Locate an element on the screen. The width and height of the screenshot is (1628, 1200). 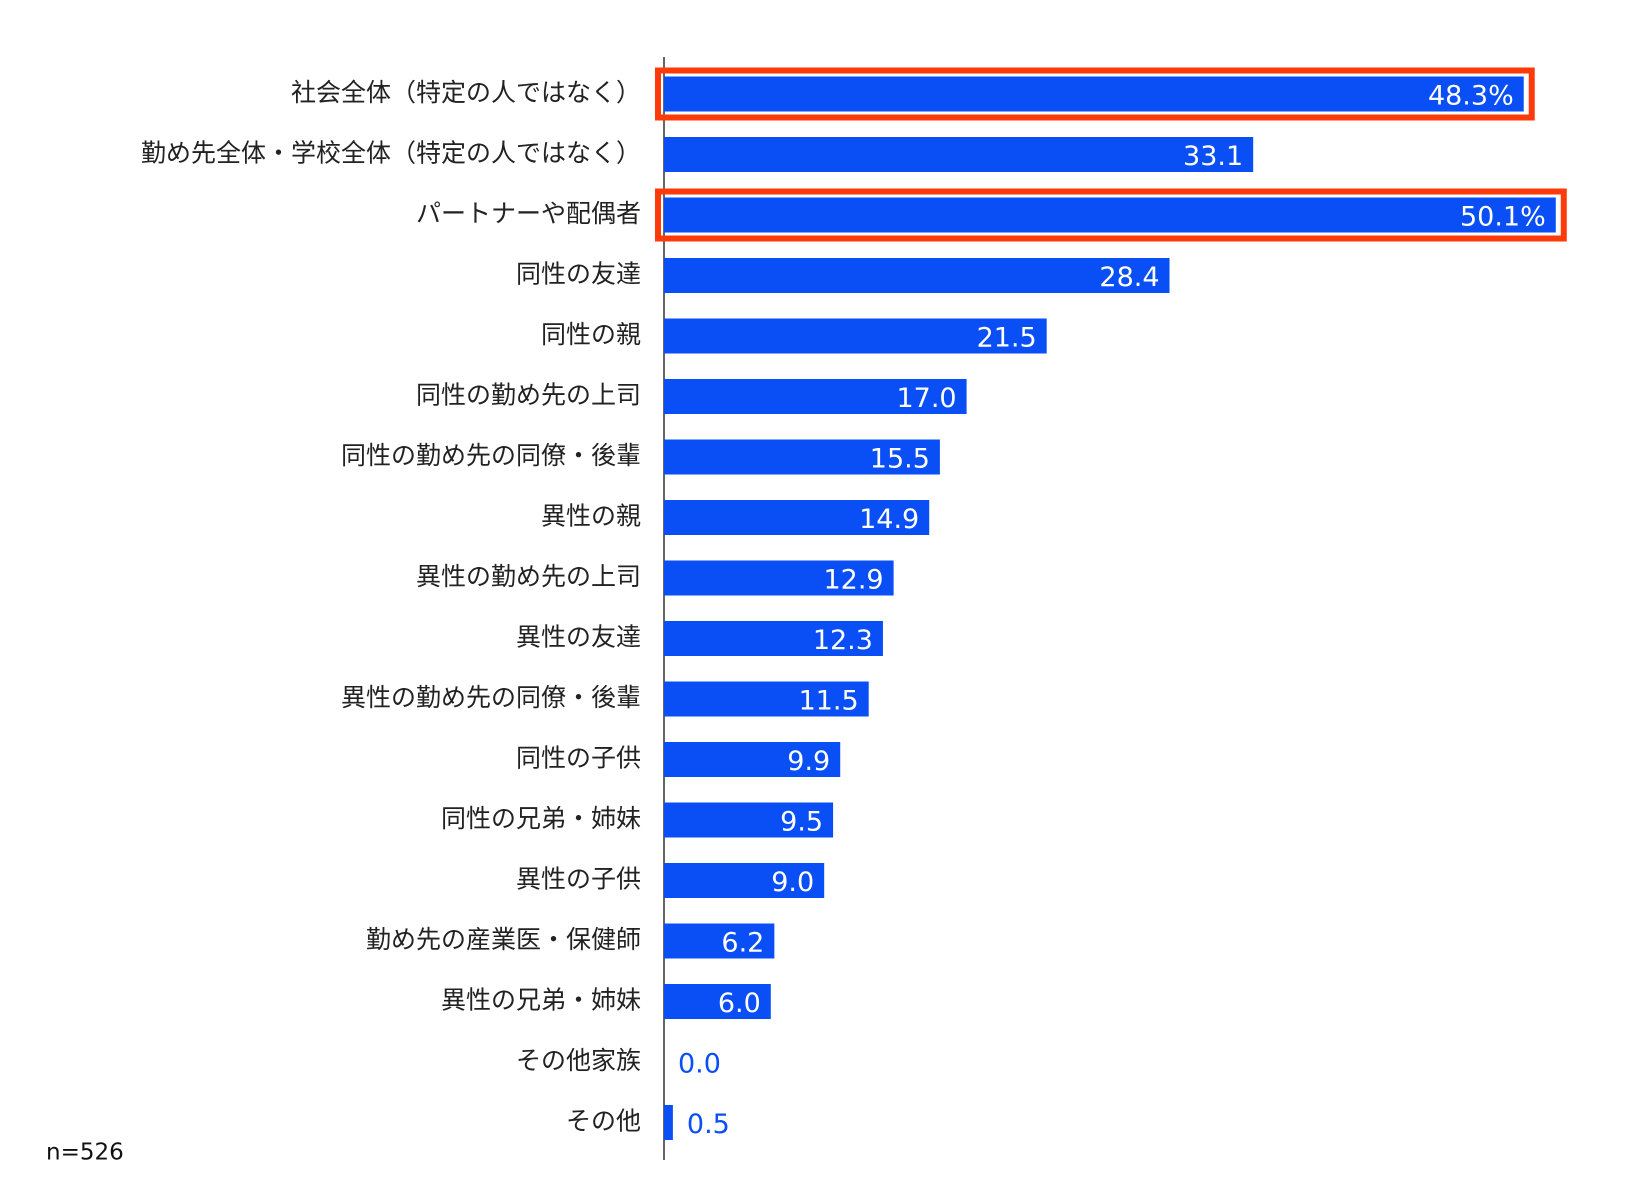
value-label: 9.9 is located at coordinates (808, 761).